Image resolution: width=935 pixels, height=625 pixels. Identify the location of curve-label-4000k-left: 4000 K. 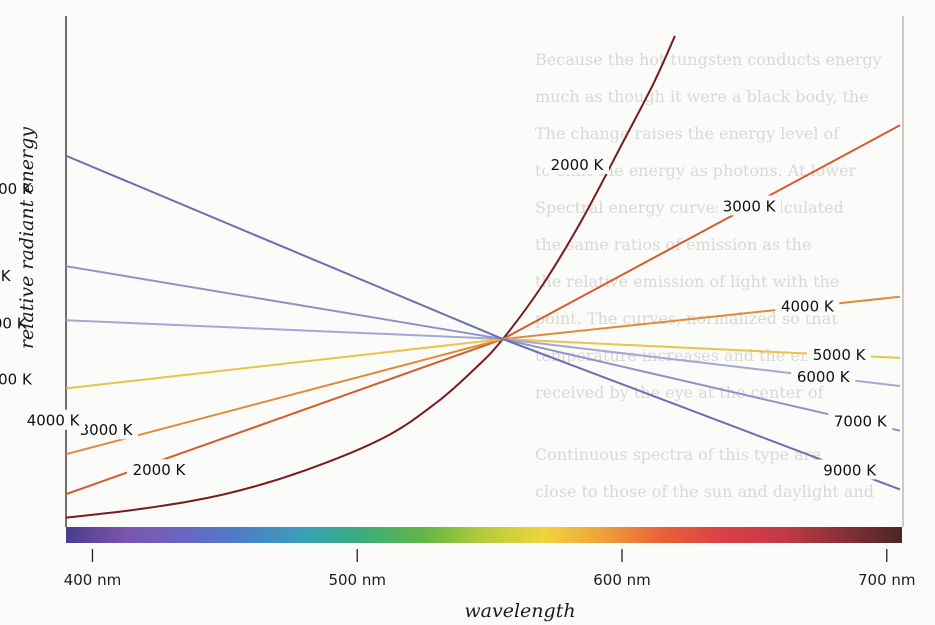
(54, 421).